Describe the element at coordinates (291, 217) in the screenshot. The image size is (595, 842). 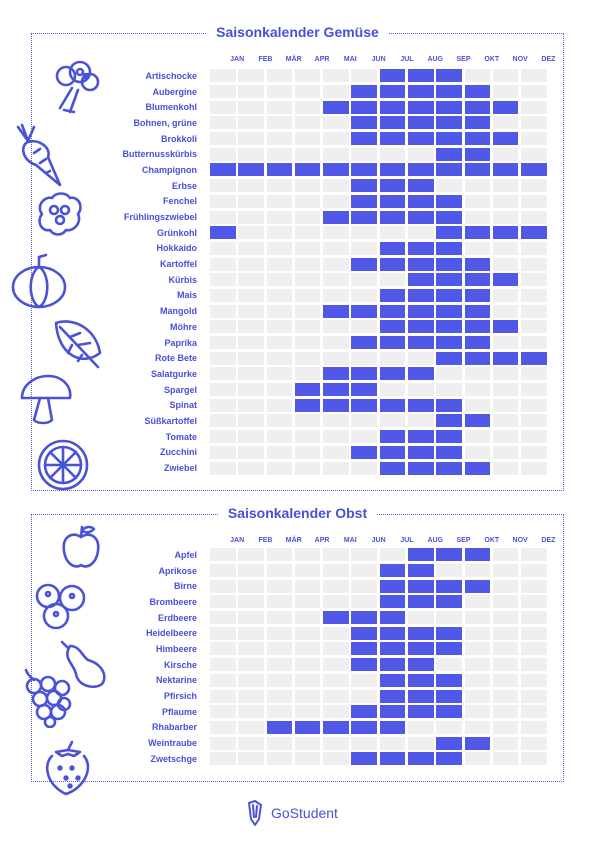
I see `calendar-row: Frühlingszwiebel` at that location.